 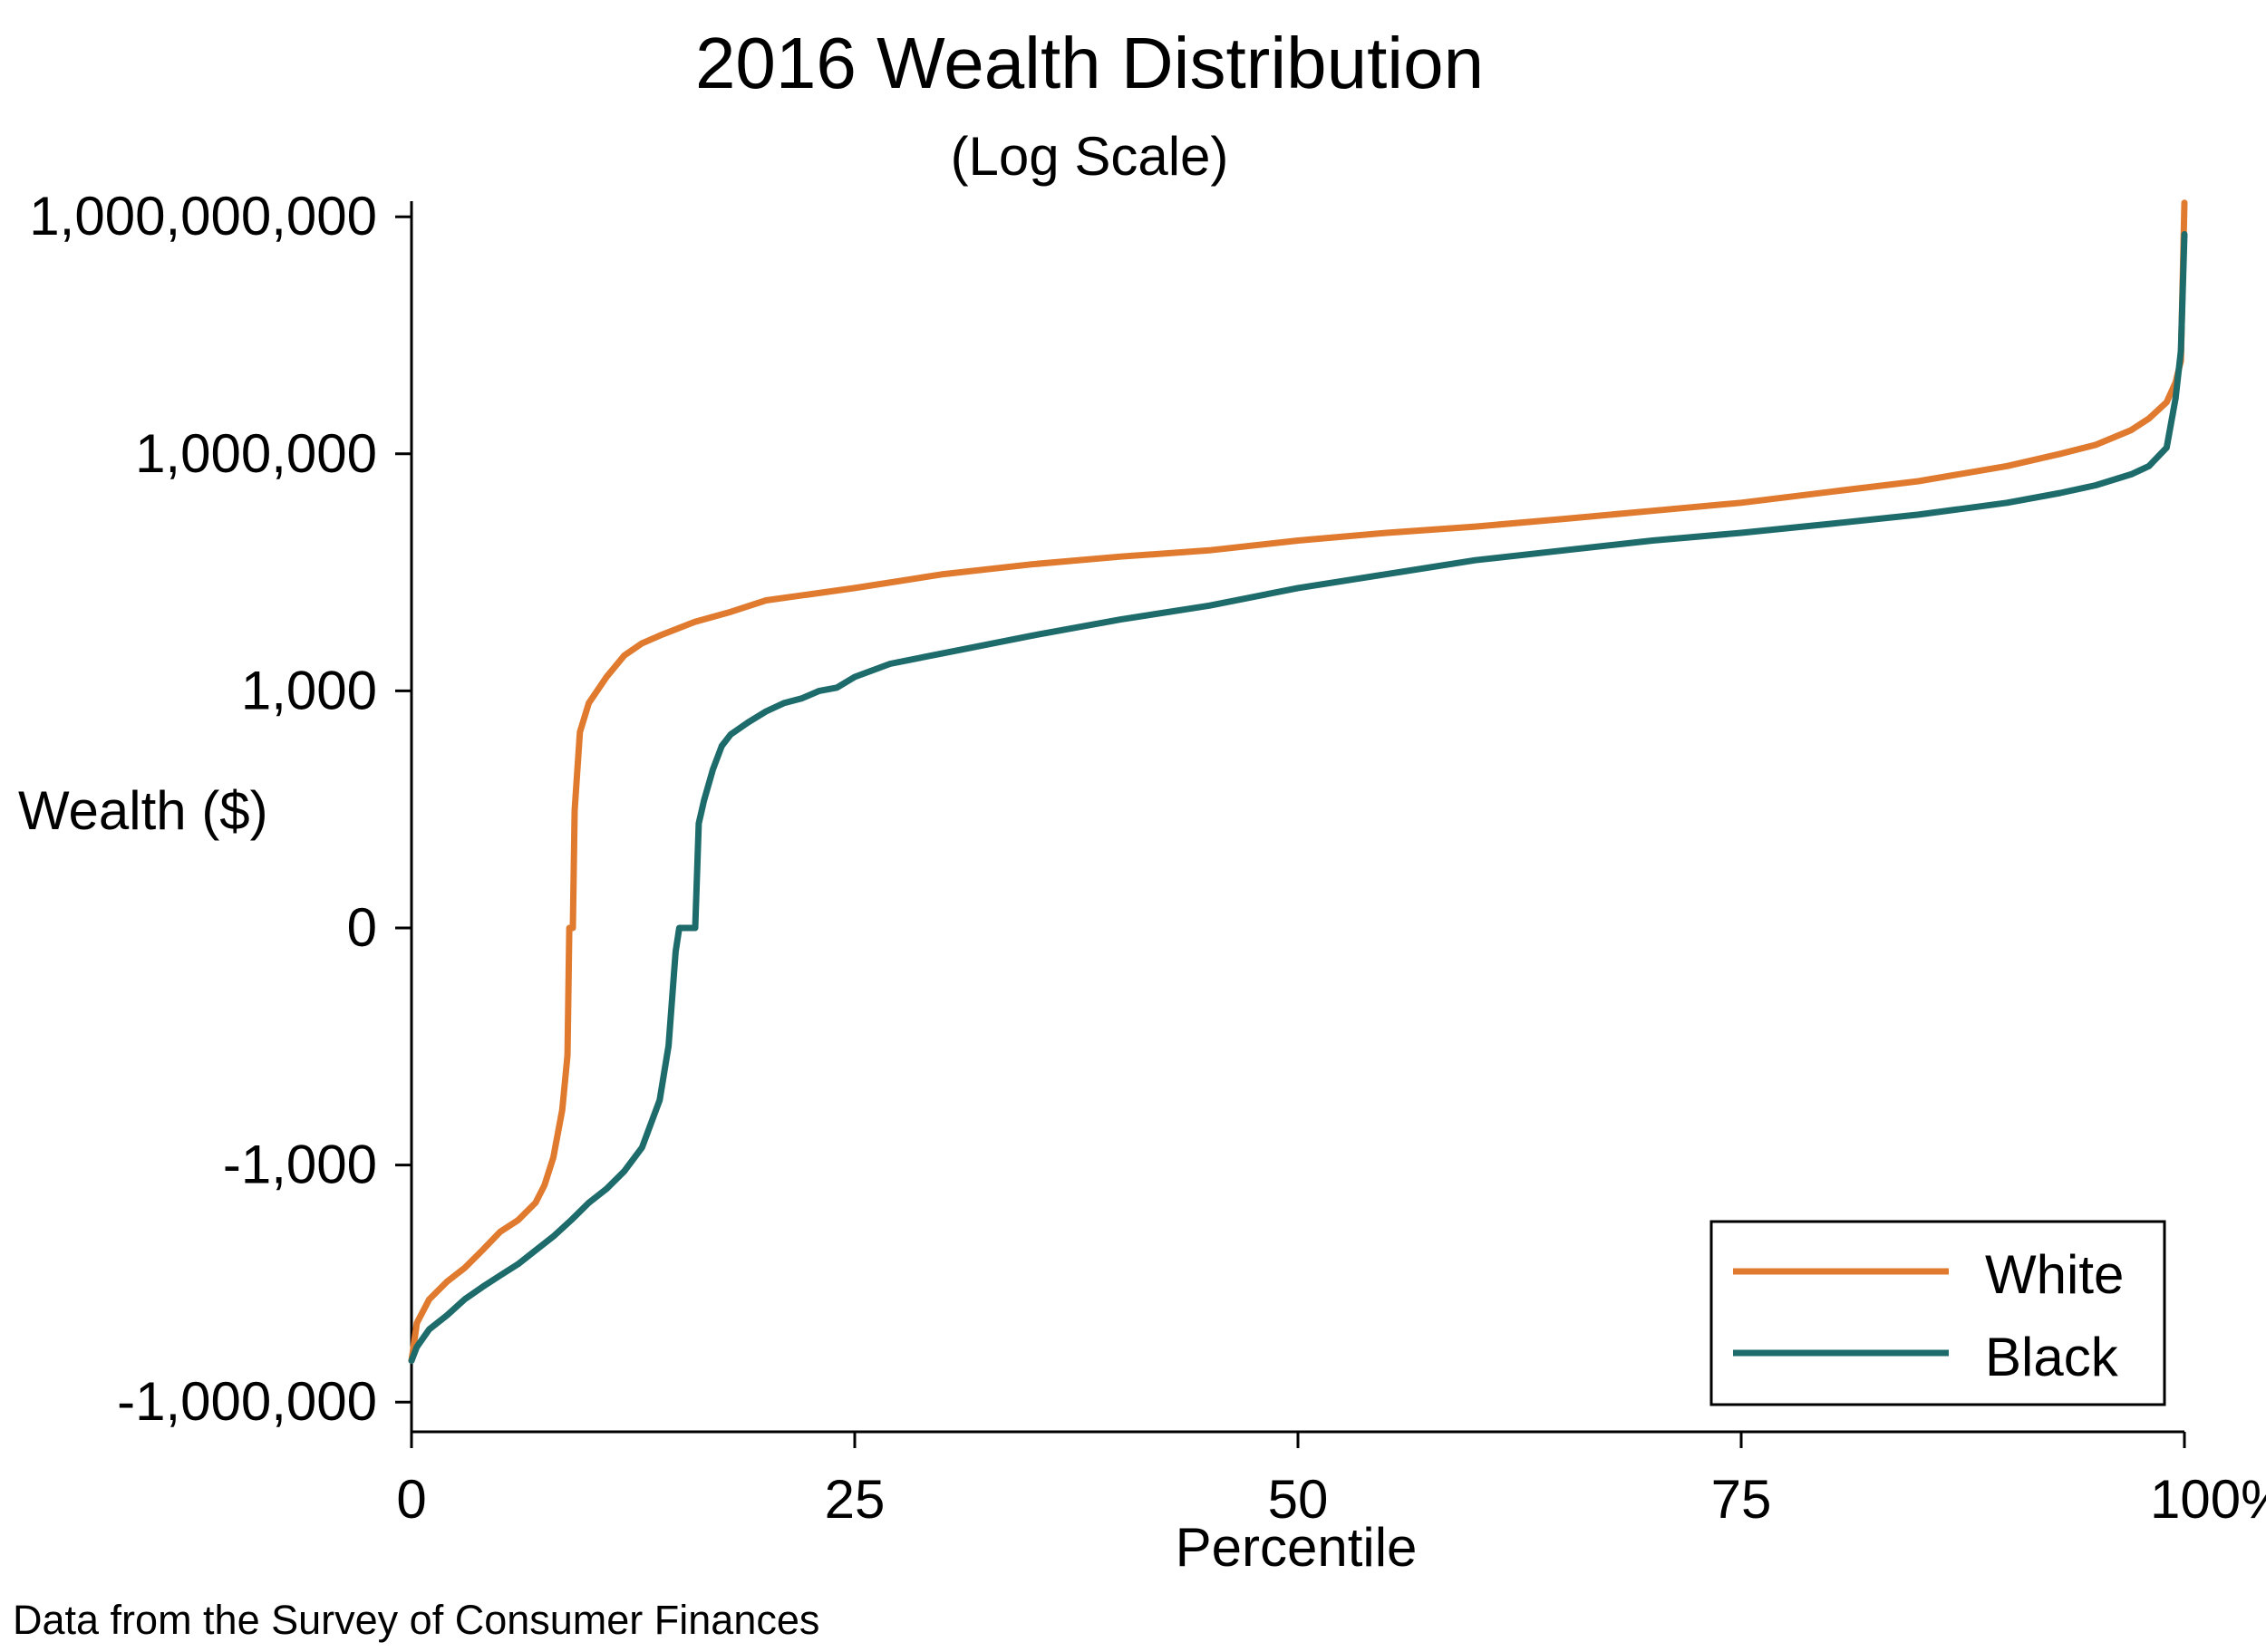 I want to click on chart-title: 2016 Wealth Distribution, so click(x=1089, y=63).